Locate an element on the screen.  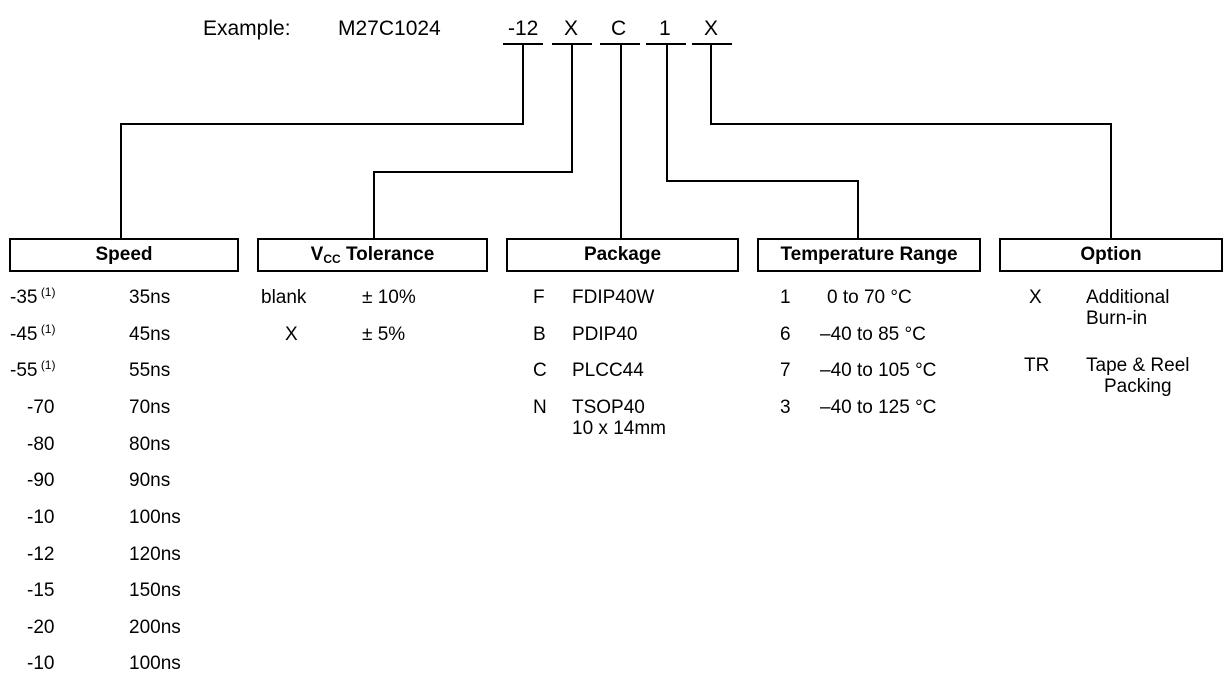
package-title: Package is located at coordinates (622, 254).